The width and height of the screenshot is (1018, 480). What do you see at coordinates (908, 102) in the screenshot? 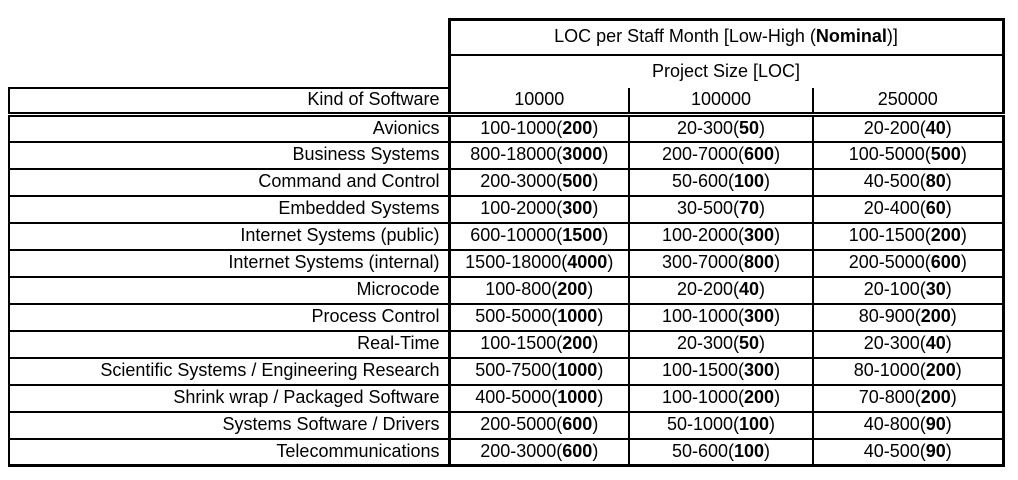
I see `size-column-header-250000: 250000` at bounding box center [908, 102].